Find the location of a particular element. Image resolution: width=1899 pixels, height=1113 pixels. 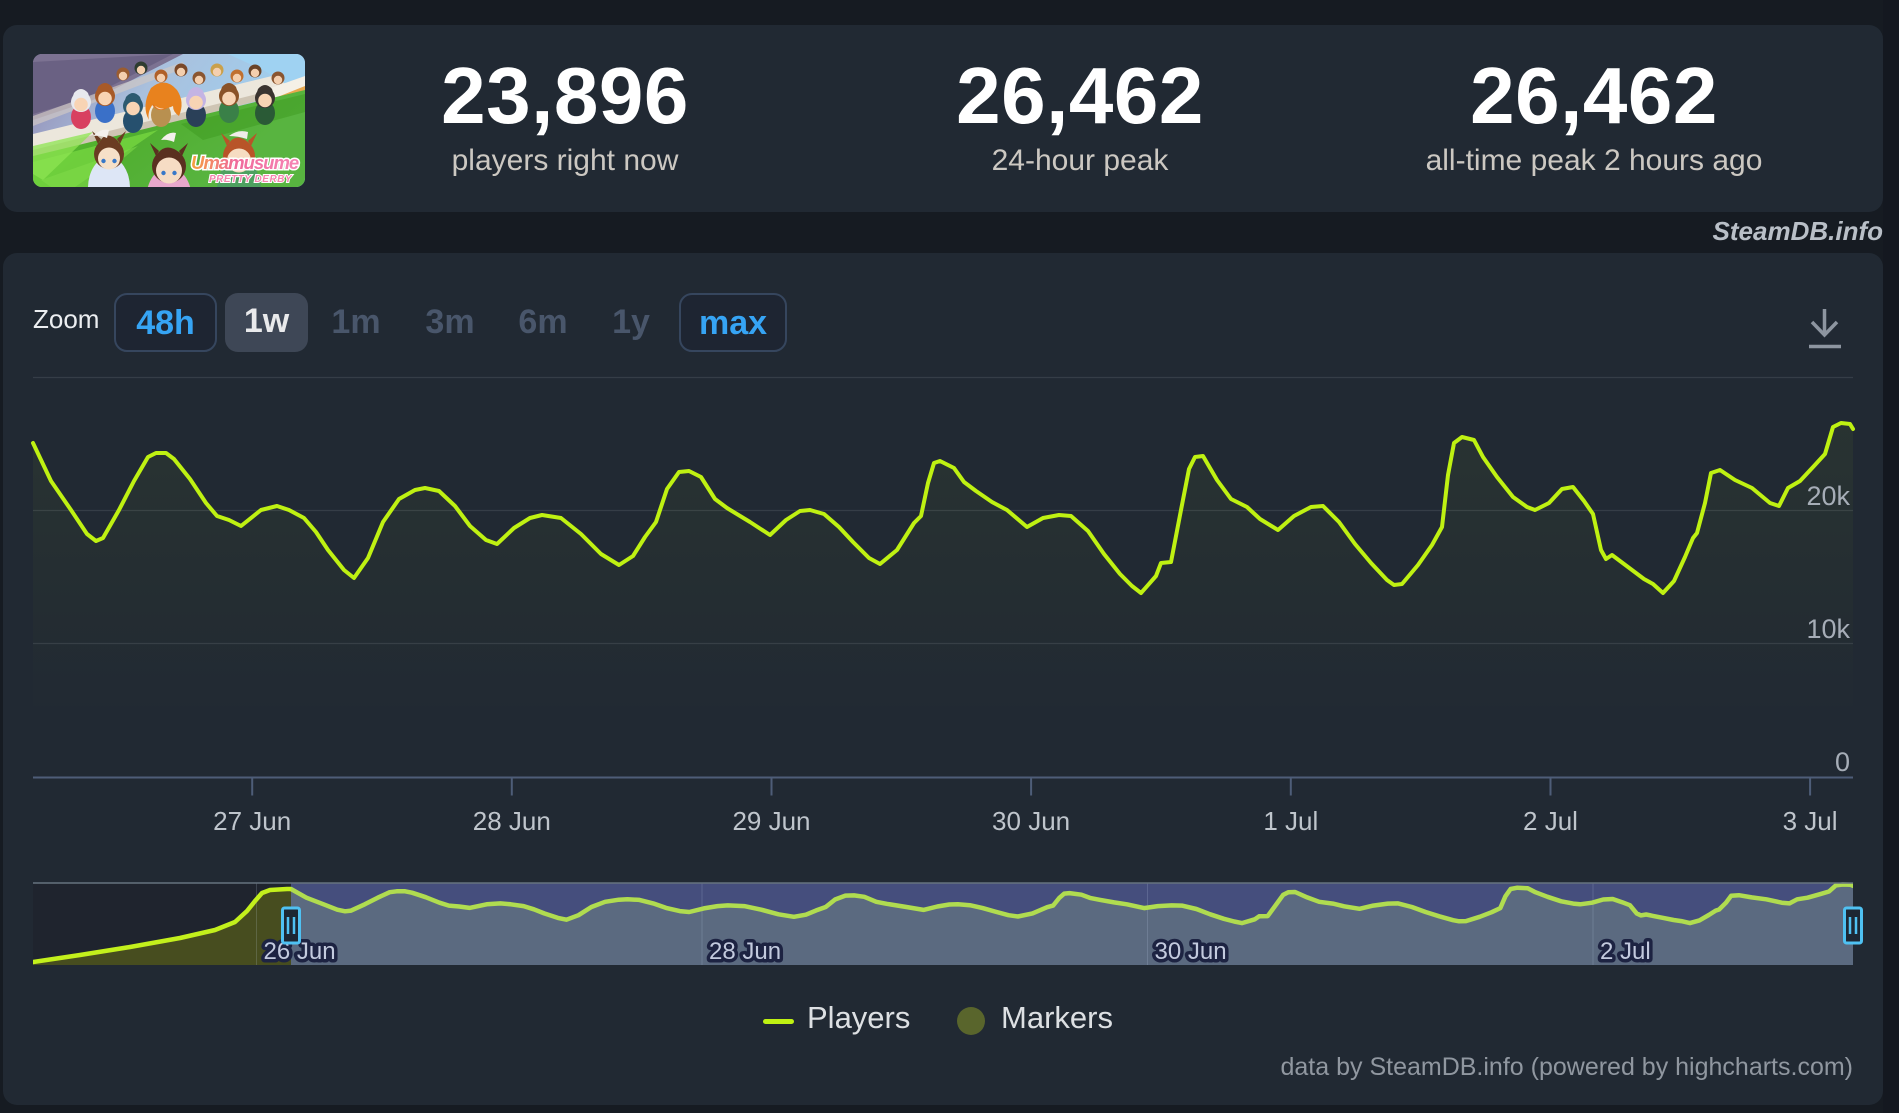

svg-text: 10k is located at coordinates (1828, 629).